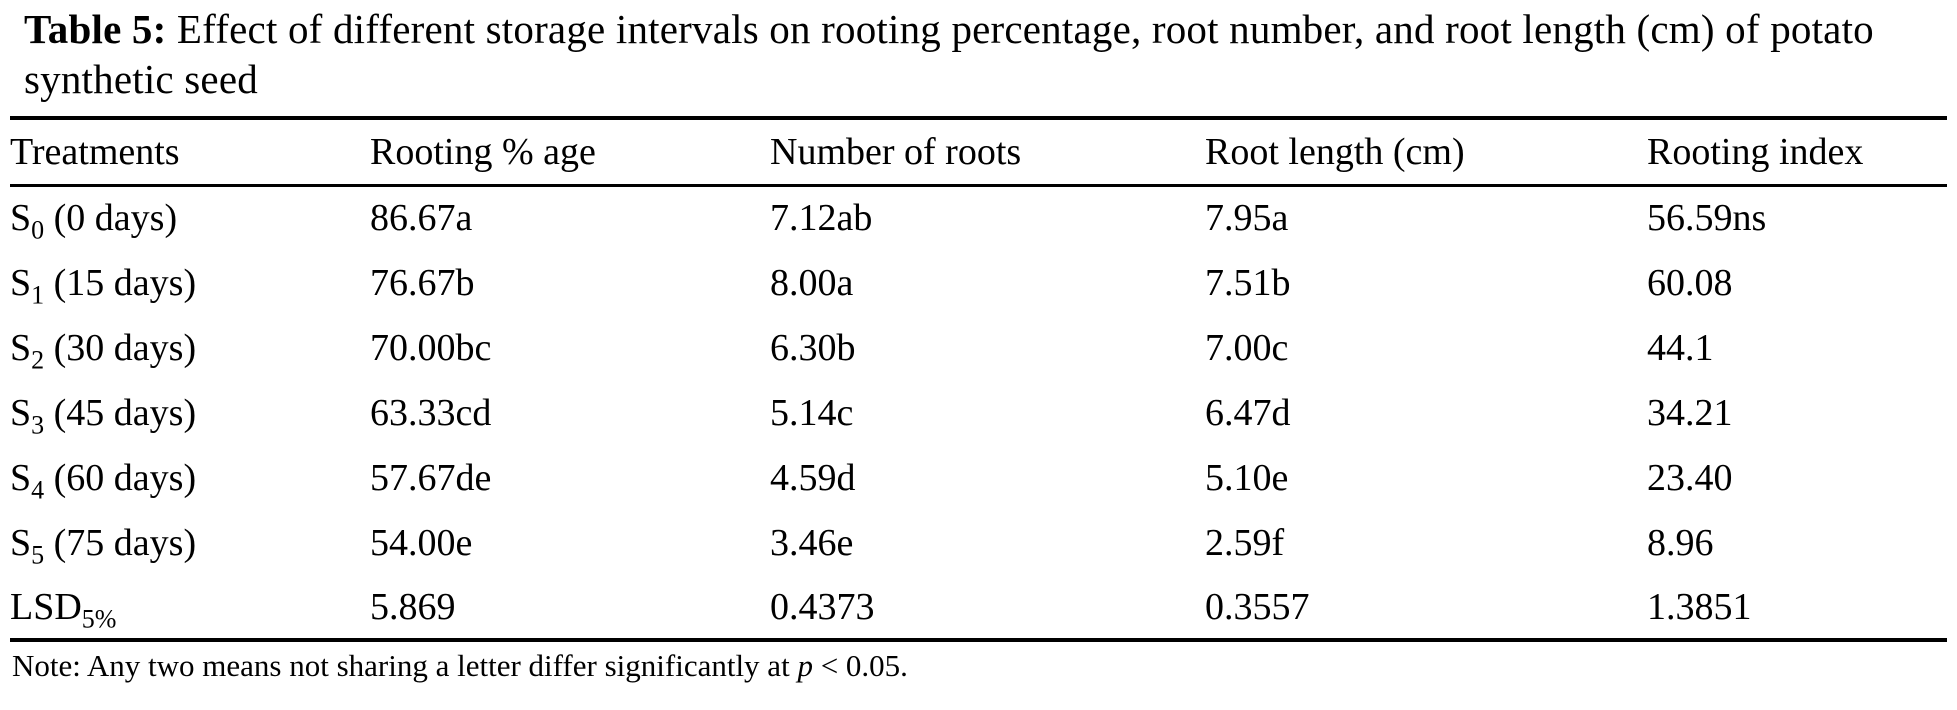 Image resolution: width=1957 pixels, height=710 pixels. Describe the element at coordinates (120, 282) in the screenshot. I see `treatment-rest: (15 days)` at that location.